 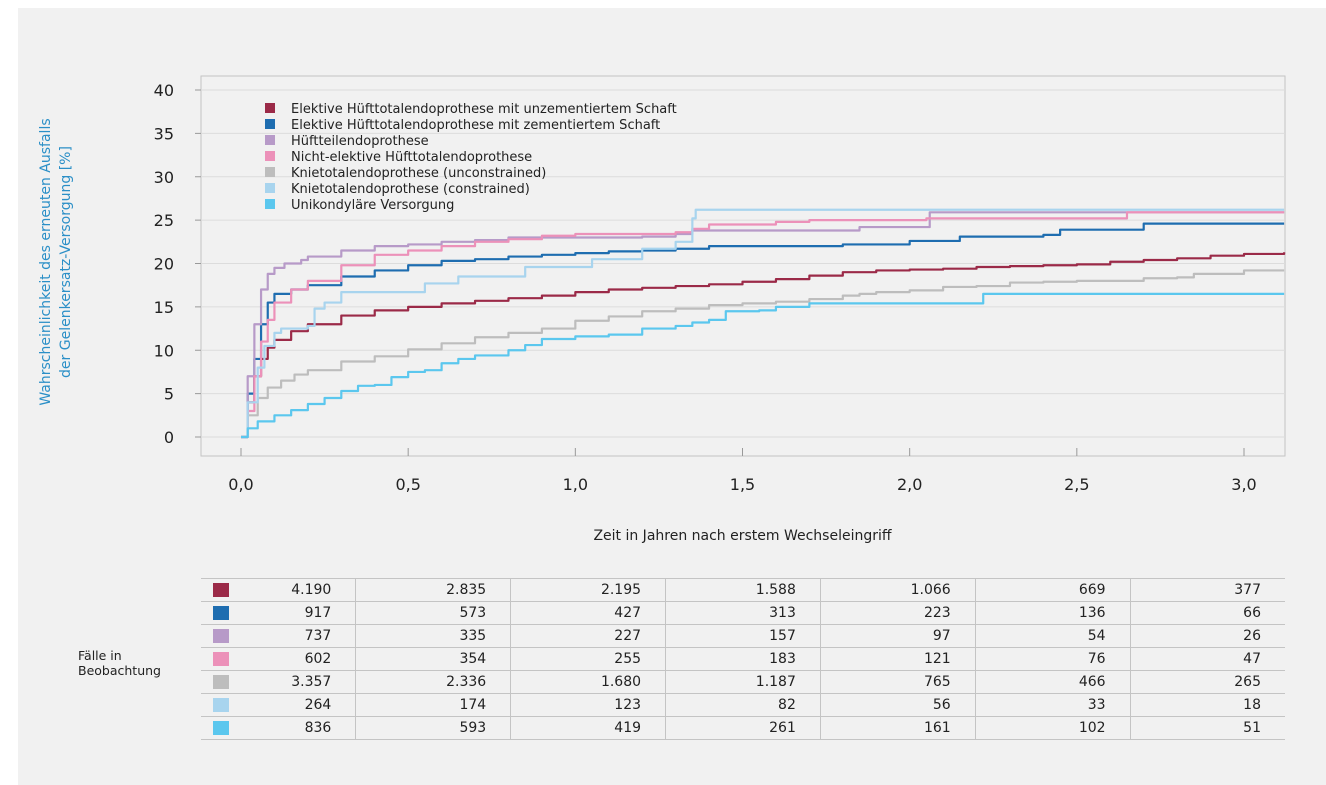 What do you see at coordinates (782, 728) in the screenshot?
I see `cell-value: 261` at bounding box center [782, 728].